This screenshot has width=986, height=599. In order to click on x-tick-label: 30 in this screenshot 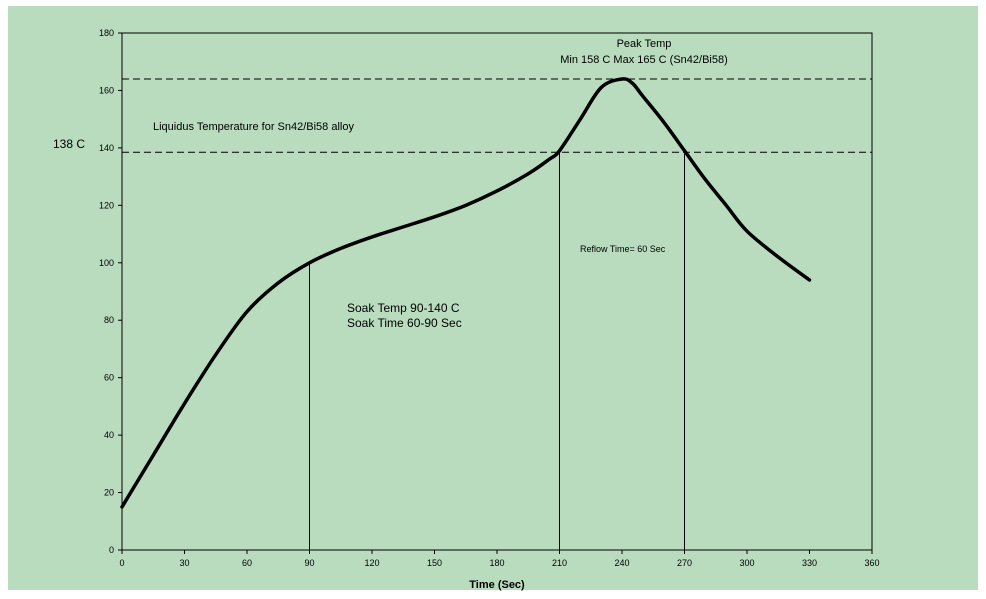, I will do `click(184, 563)`.